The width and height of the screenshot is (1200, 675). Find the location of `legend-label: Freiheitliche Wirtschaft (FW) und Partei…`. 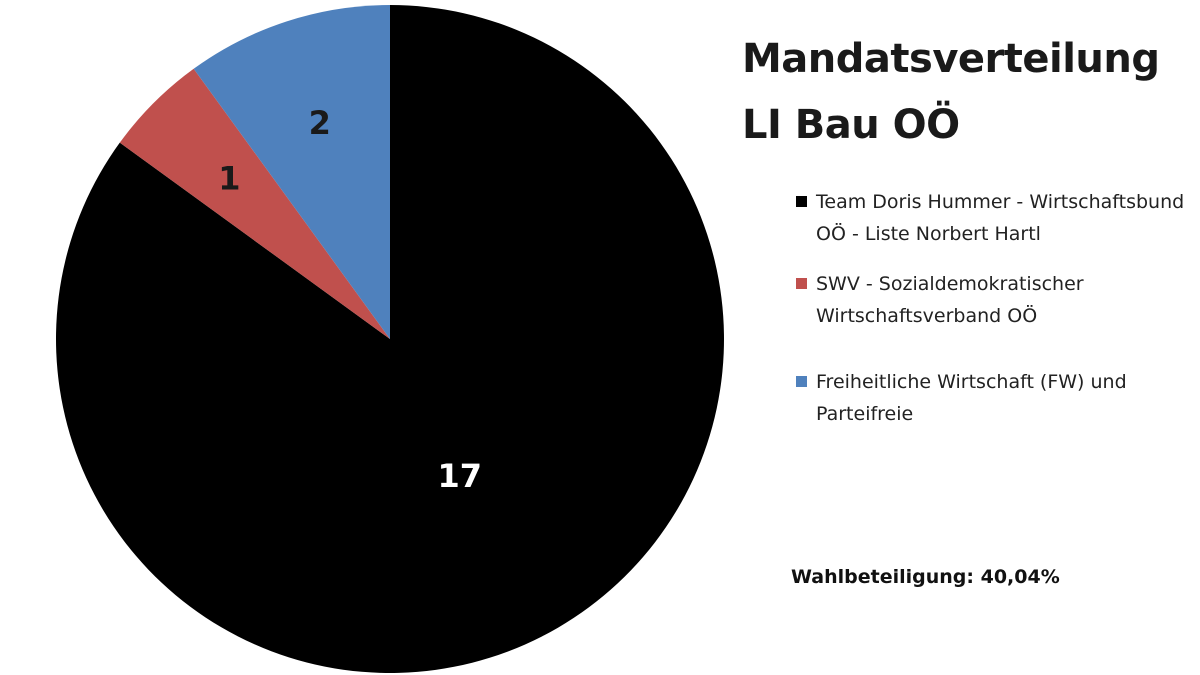

legend-label: Freiheitliche Wirtschaft (FW) und Partei… is located at coordinates (971, 398).